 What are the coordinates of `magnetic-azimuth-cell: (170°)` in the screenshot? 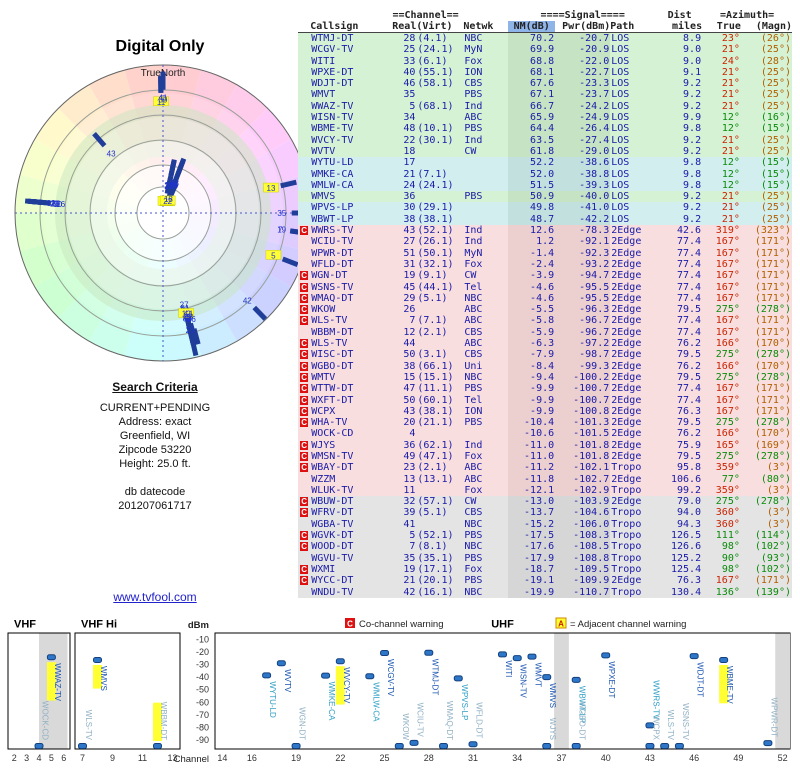 It's located at (772, 434).